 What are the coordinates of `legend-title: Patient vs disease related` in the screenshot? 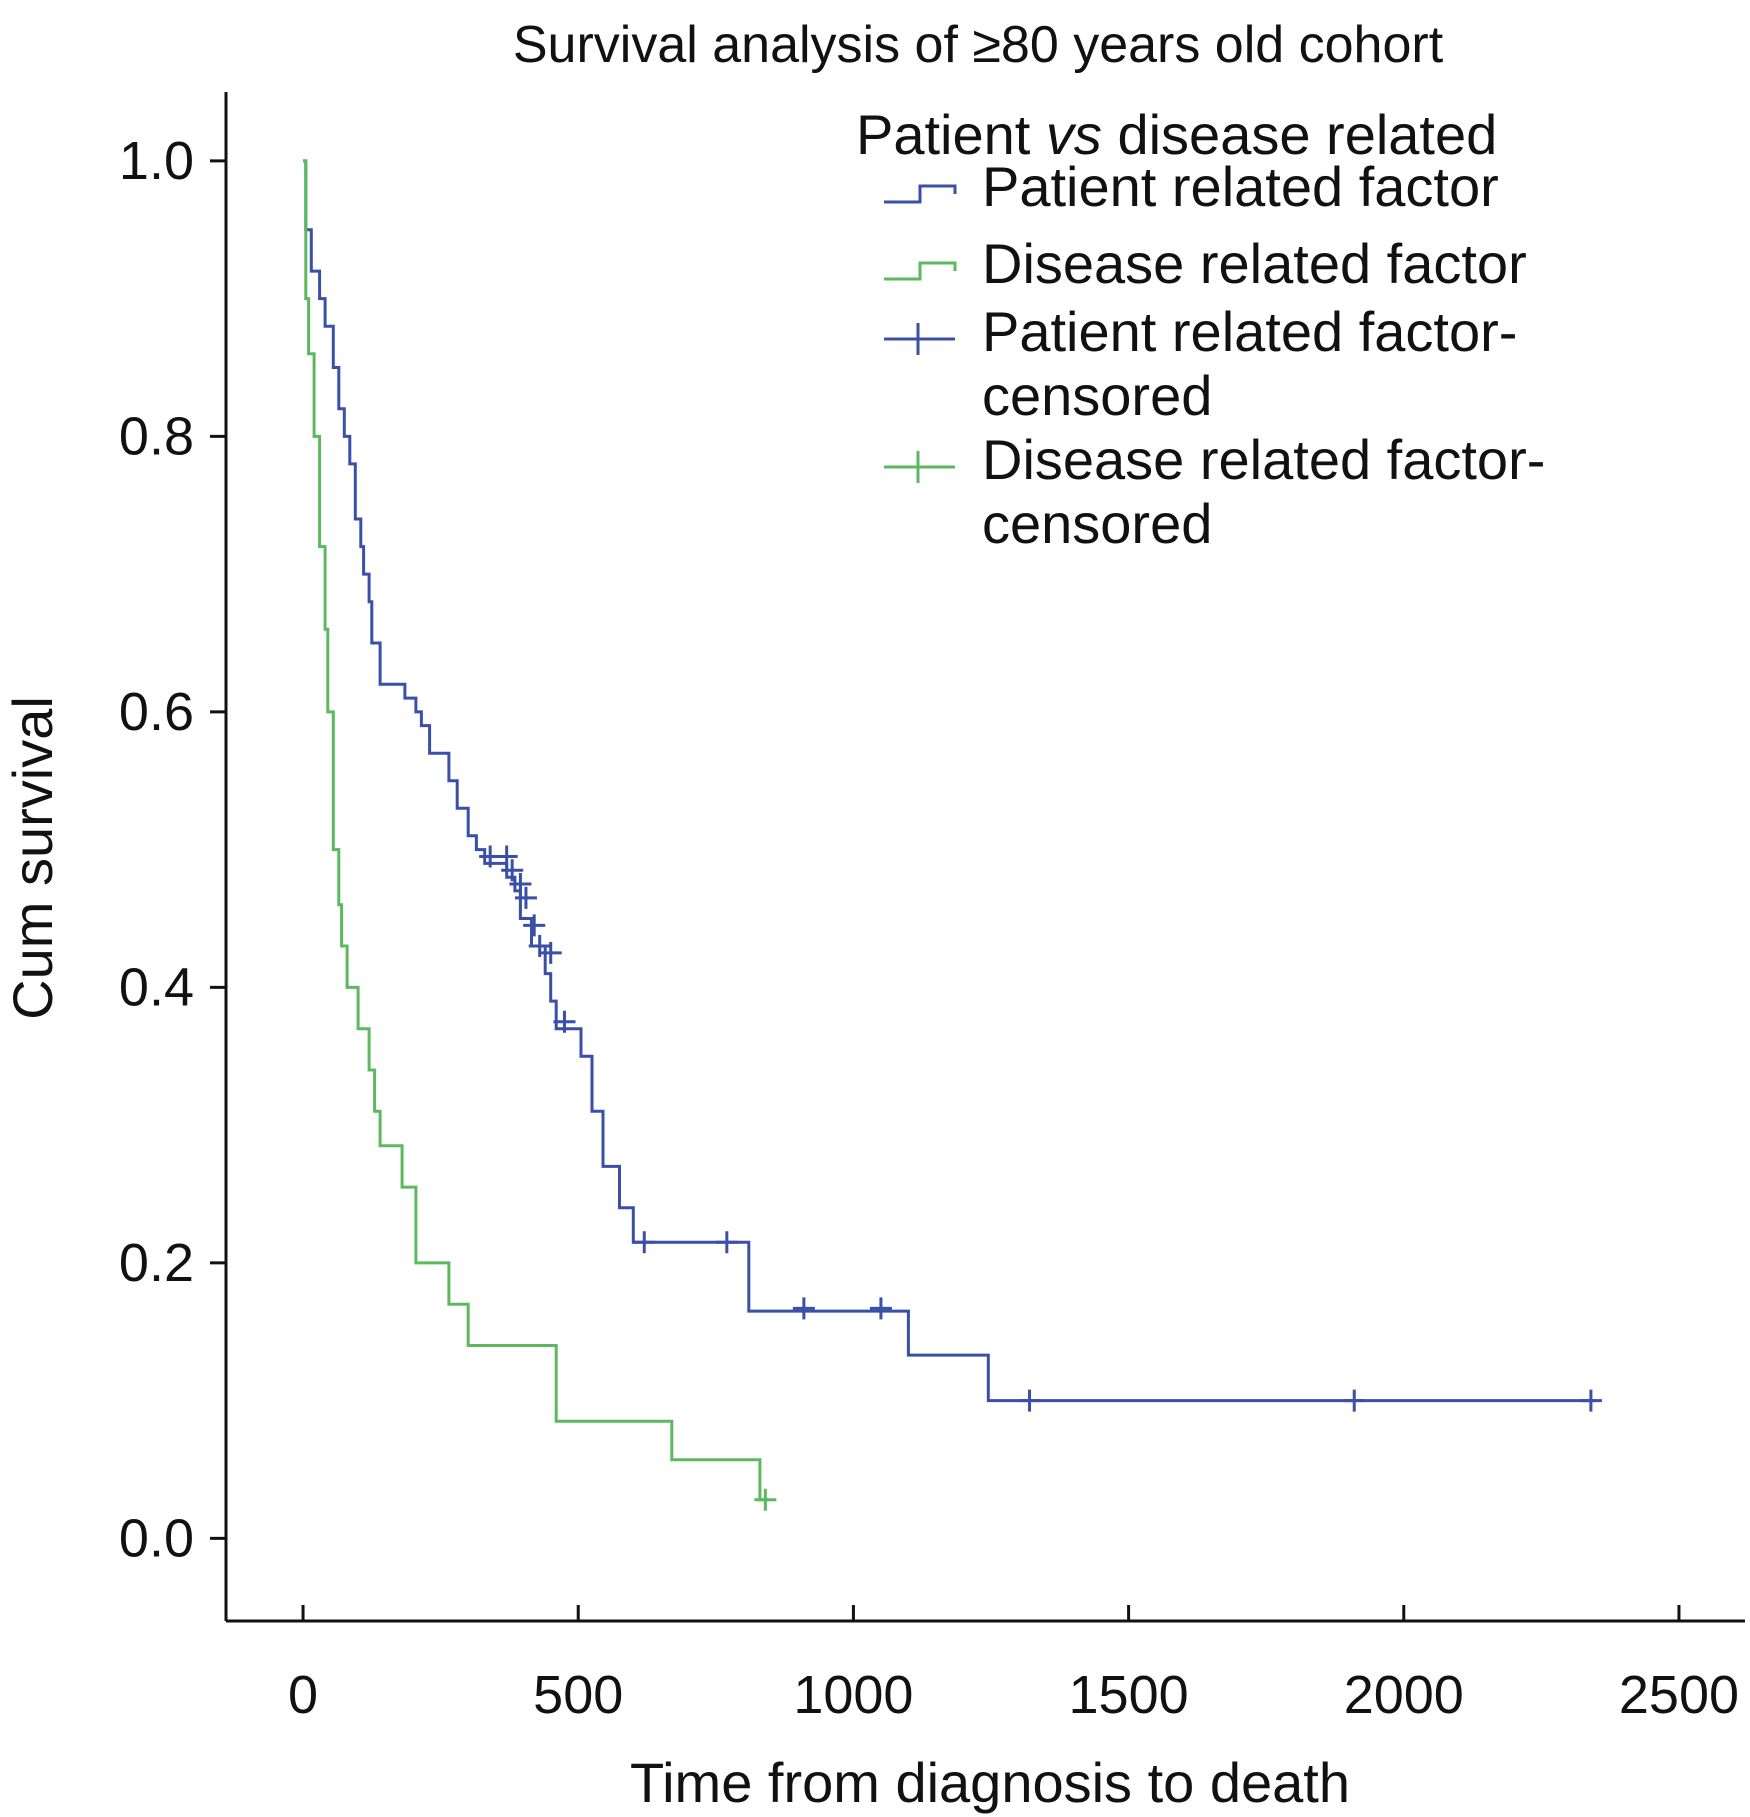 It's located at (1176, 134).